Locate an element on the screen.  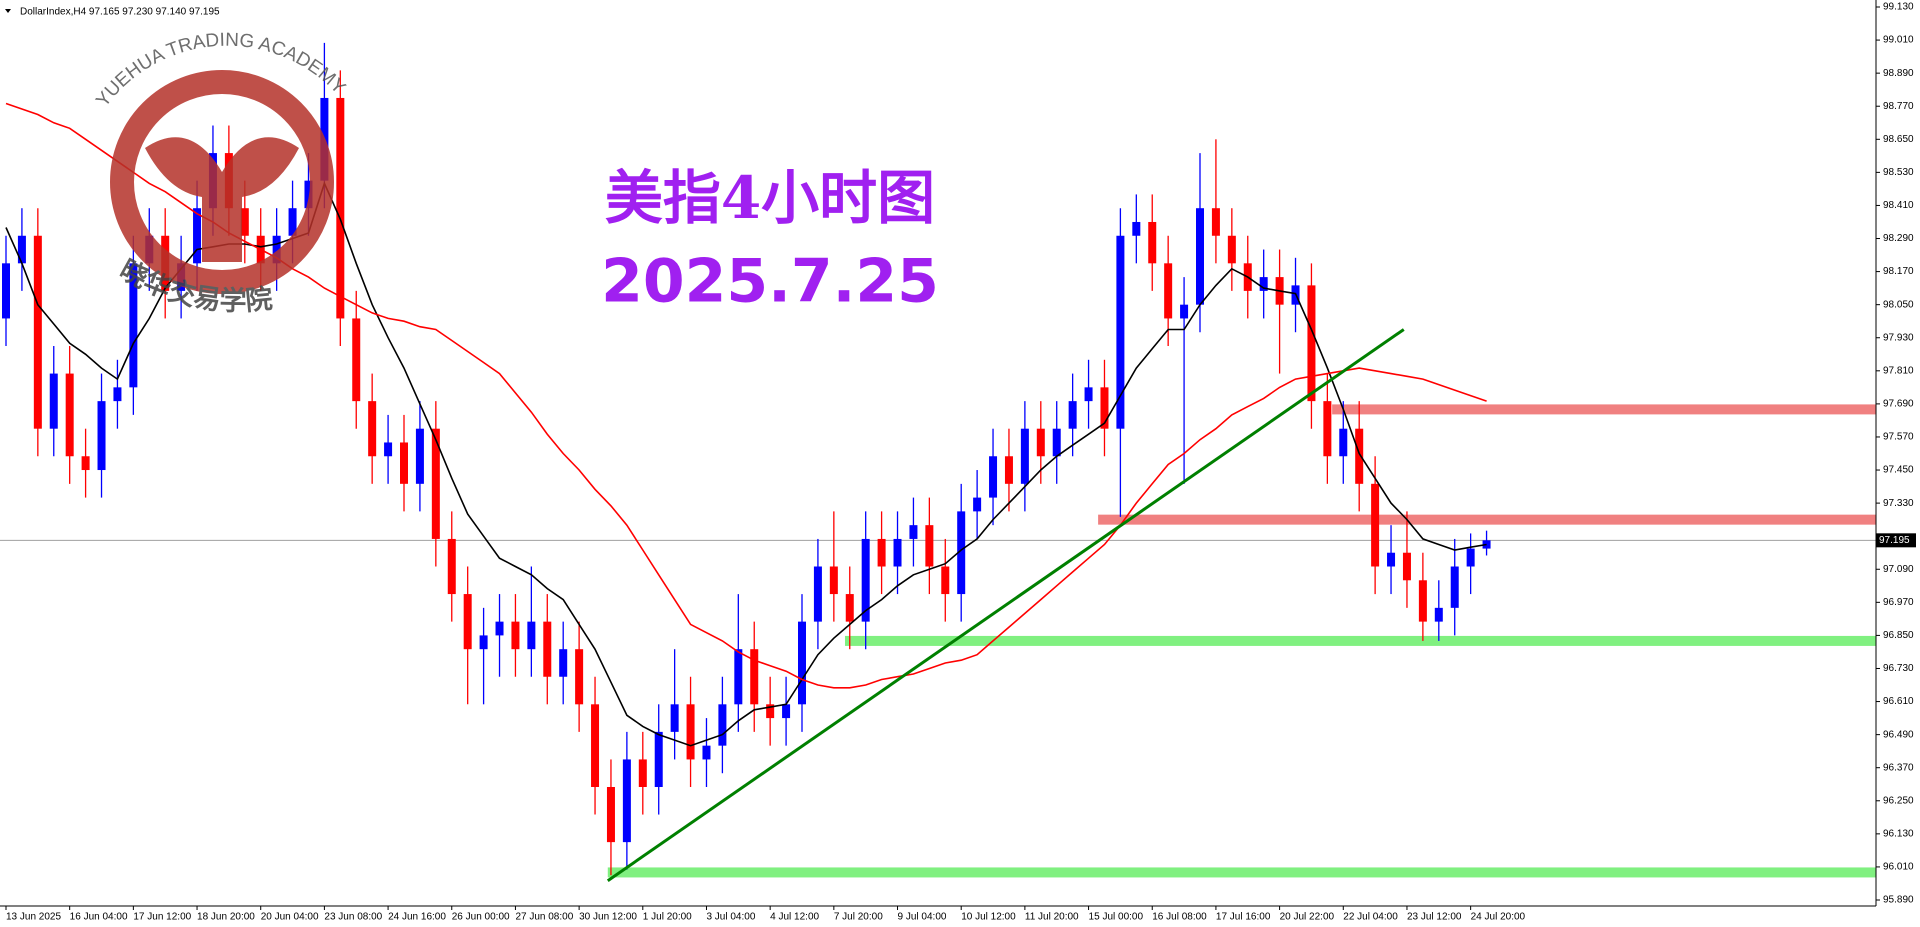
x-tick-label: 20 Jul 22:00 is located at coordinates (1307, 917).